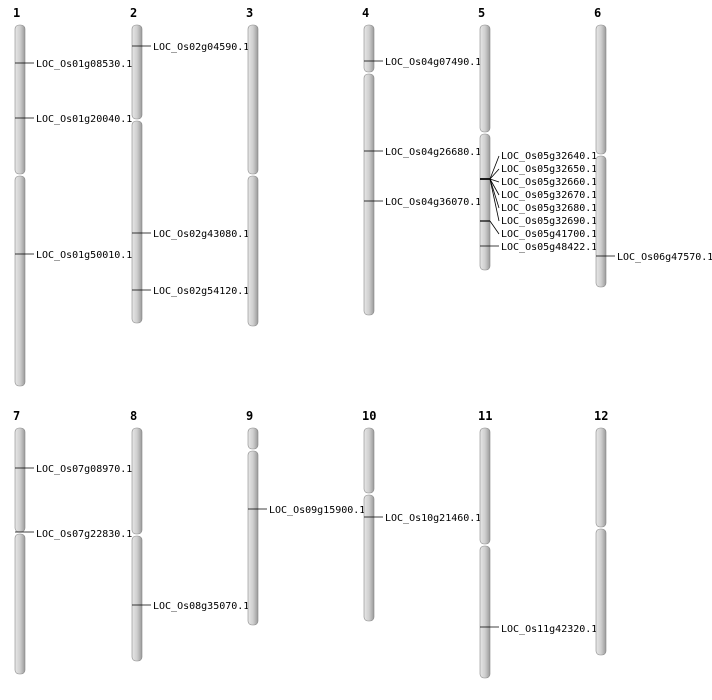 The image size is (712, 700). What do you see at coordinates (597, 13) in the screenshot?
I see `chromosome-number: 6` at bounding box center [597, 13].